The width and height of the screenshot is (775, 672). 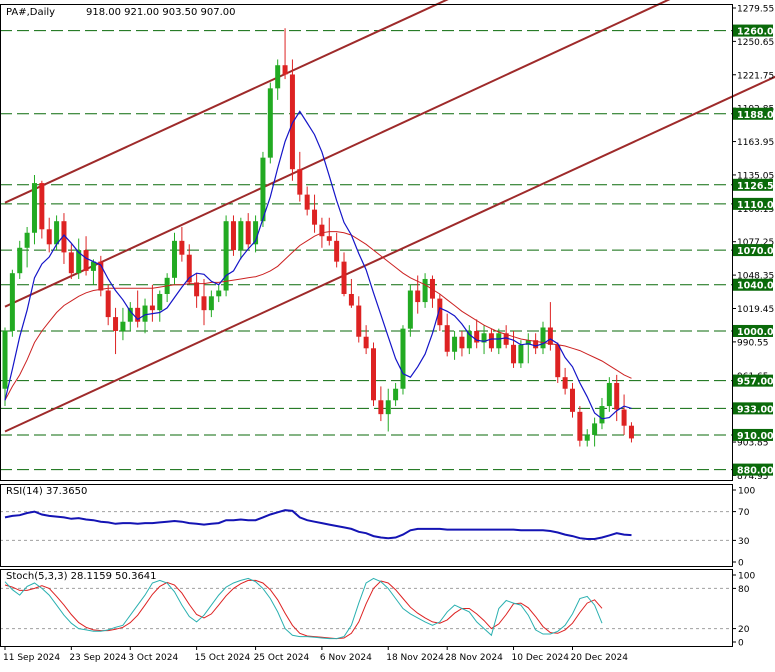 I want to click on level-badge-label: 1000.00, so click(x=756, y=332).